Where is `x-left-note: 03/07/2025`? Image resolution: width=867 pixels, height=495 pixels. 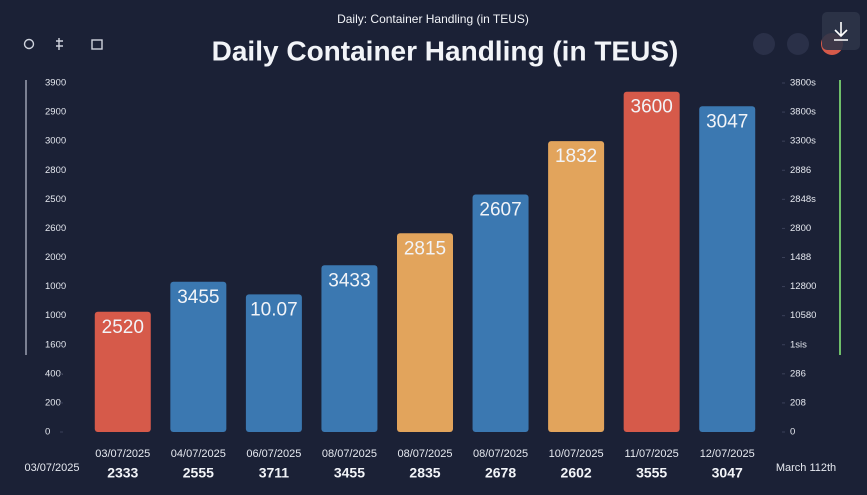
x-left-note: 03/07/2025 is located at coordinates (51, 468).